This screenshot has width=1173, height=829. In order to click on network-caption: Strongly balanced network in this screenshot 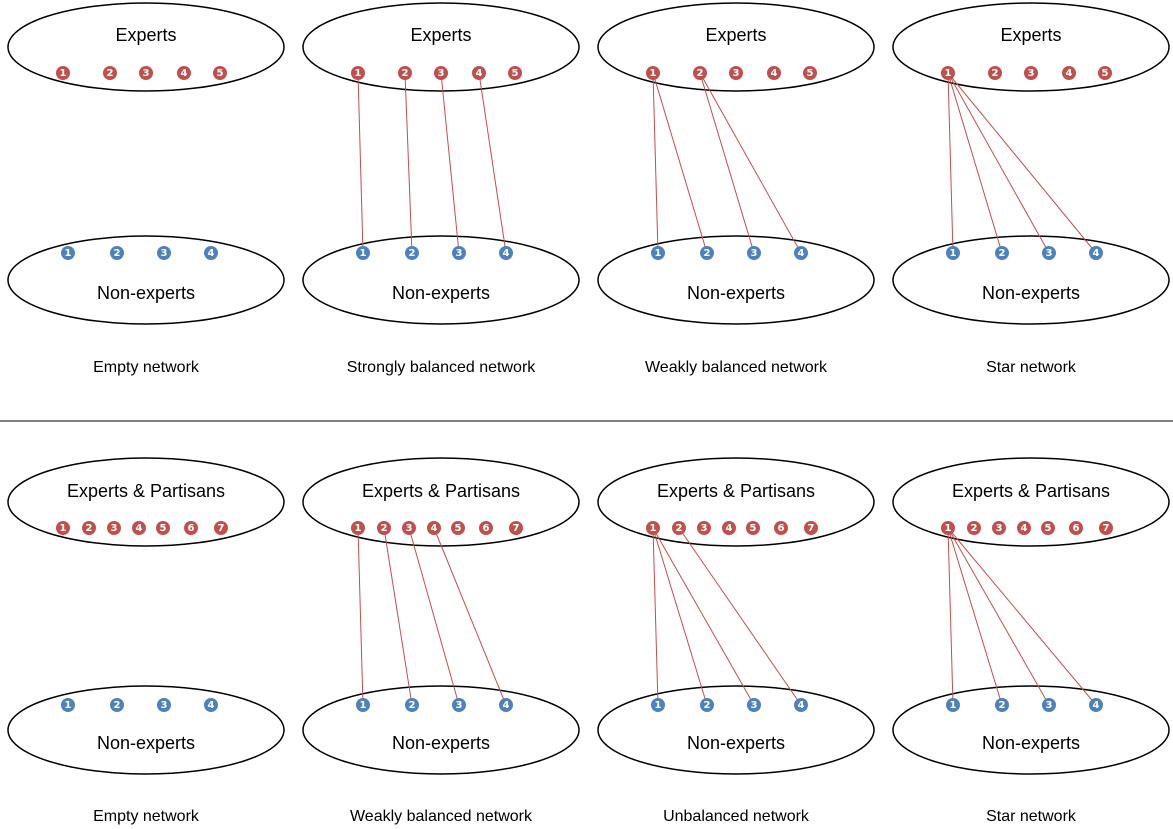, I will do `click(442, 367)`.